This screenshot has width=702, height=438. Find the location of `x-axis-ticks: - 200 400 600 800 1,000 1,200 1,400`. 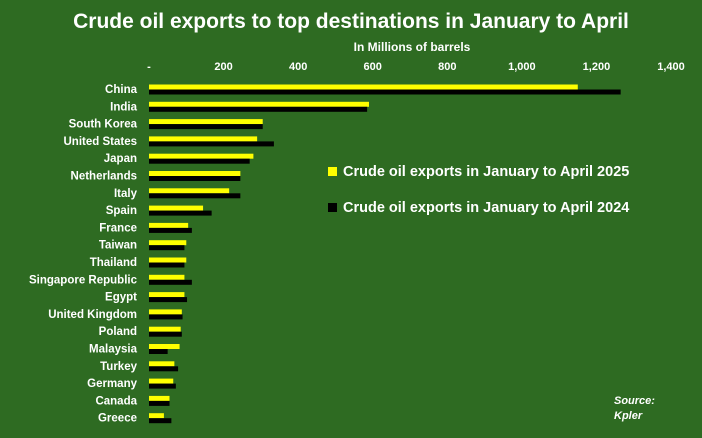

x-axis-ticks: - 200 400 600 800 1,000 1,200 1,400 is located at coordinates (416, 67).